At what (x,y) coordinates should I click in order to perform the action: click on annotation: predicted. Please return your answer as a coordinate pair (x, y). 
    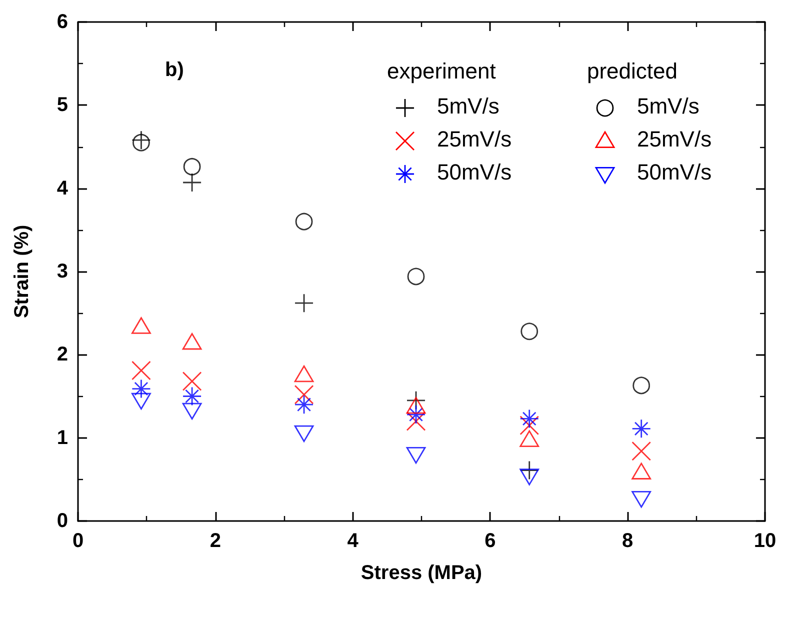
    Looking at the image, I should click on (632, 71).